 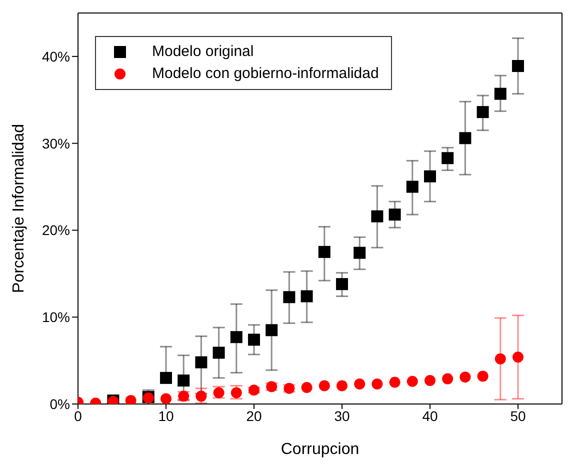 What do you see at coordinates (78, 416) in the screenshot?
I see `x-tick-label: 0` at bounding box center [78, 416].